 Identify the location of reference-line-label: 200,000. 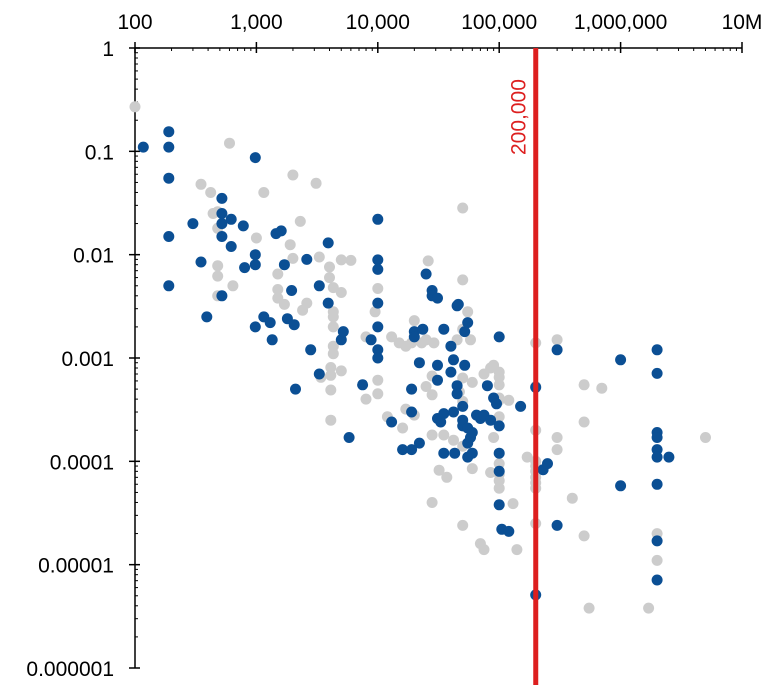
(519, 117).